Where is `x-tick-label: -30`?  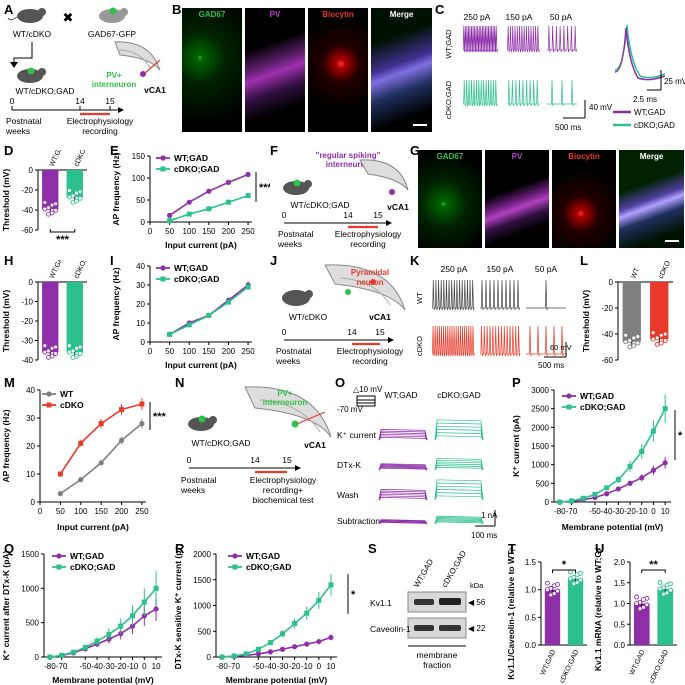
x-tick-label: -30 is located at coordinates (283, 666).